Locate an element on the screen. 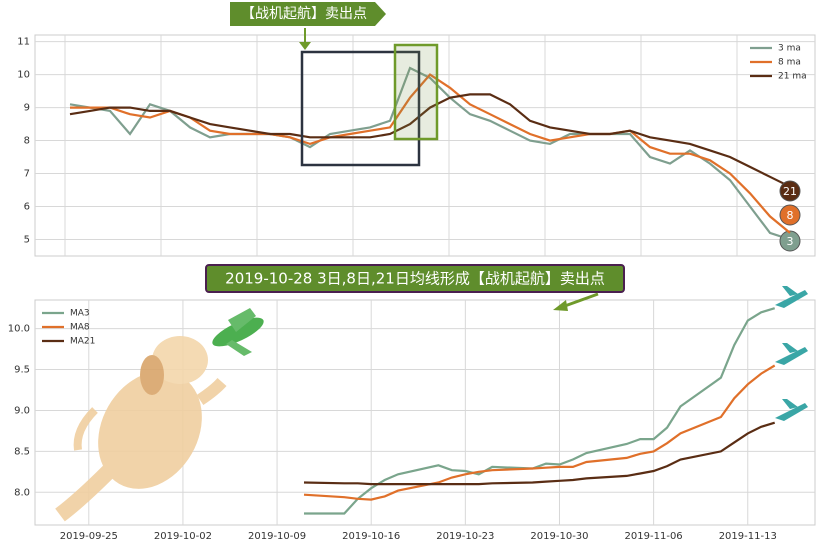 The height and width of the screenshot is (548, 822). plane-icons is located at coordinates (791, 353).